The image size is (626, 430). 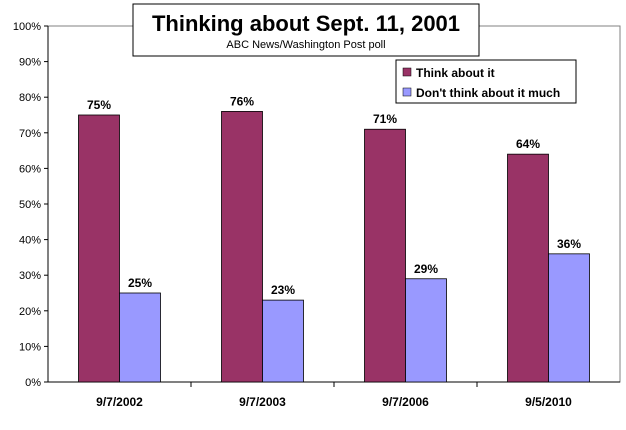 I want to click on legend-label-dont-think: Don't think about it much, so click(x=488, y=93).